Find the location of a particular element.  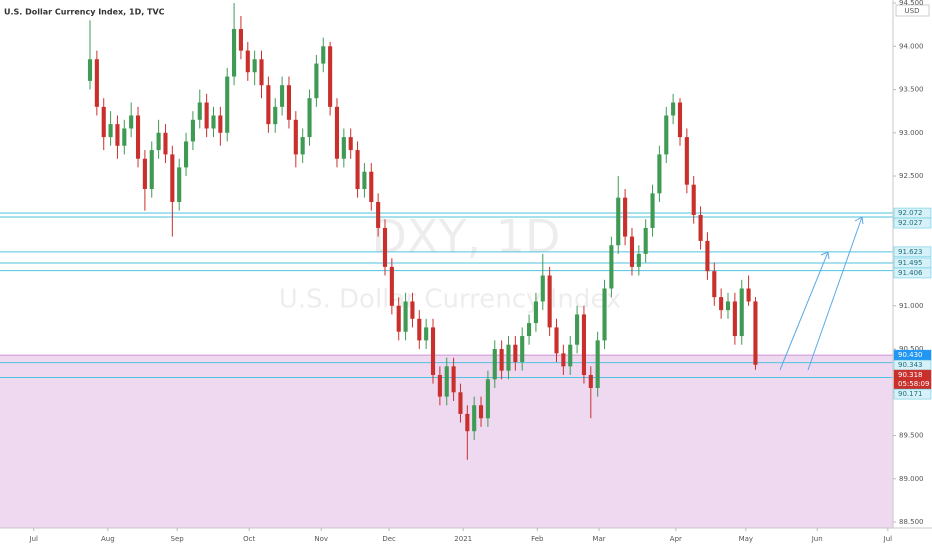

price-label: 91.406 is located at coordinates (910, 273).